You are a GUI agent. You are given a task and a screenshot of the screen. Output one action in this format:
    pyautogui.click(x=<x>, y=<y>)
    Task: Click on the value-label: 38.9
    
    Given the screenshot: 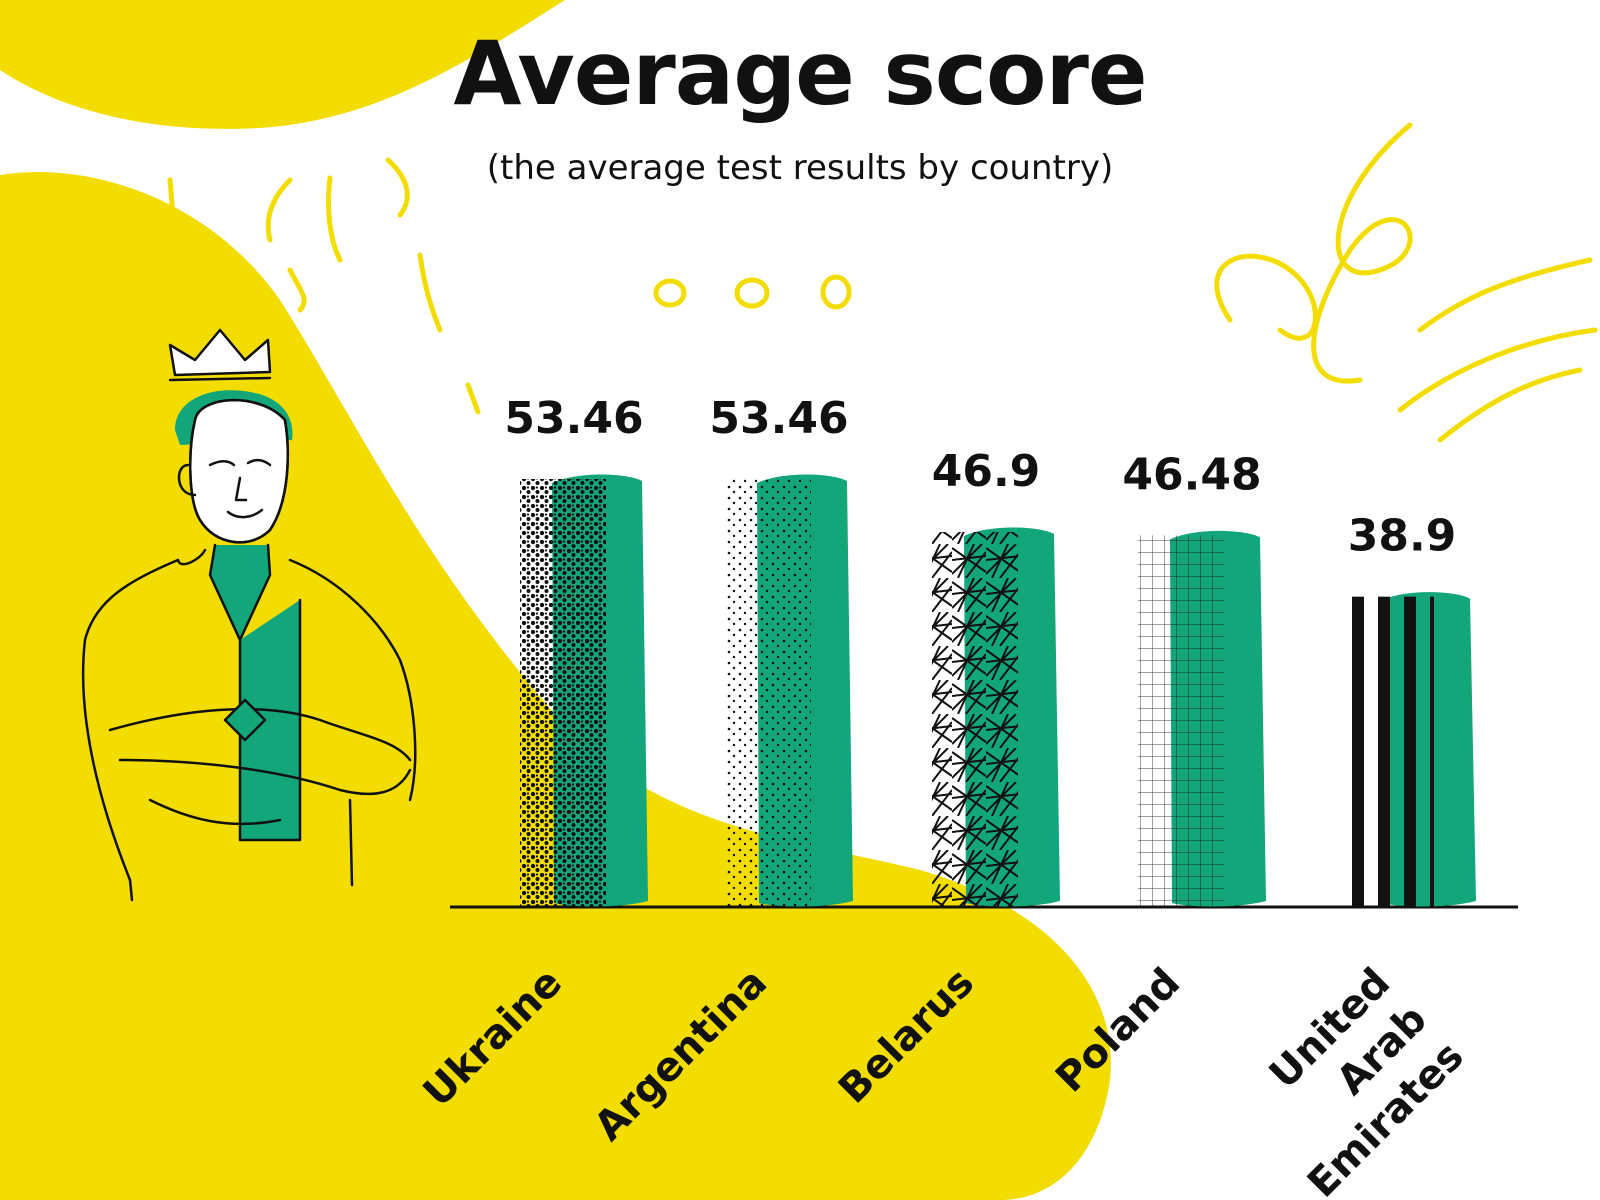 What is the action you would take?
    pyautogui.click(x=1402, y=536)
    